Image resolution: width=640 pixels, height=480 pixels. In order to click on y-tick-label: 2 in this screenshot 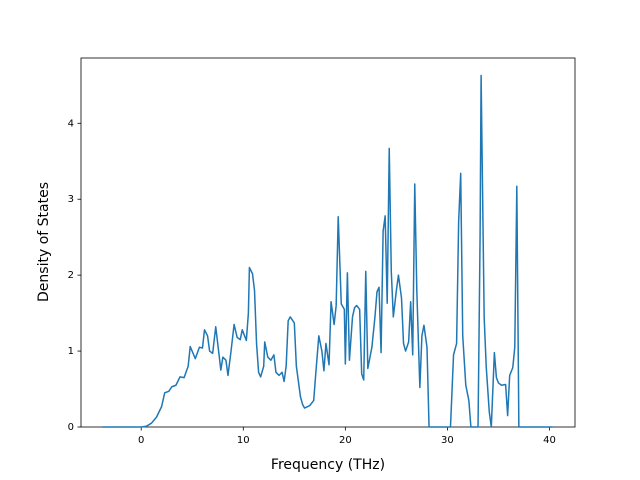, I will do `click(71, 275)`.